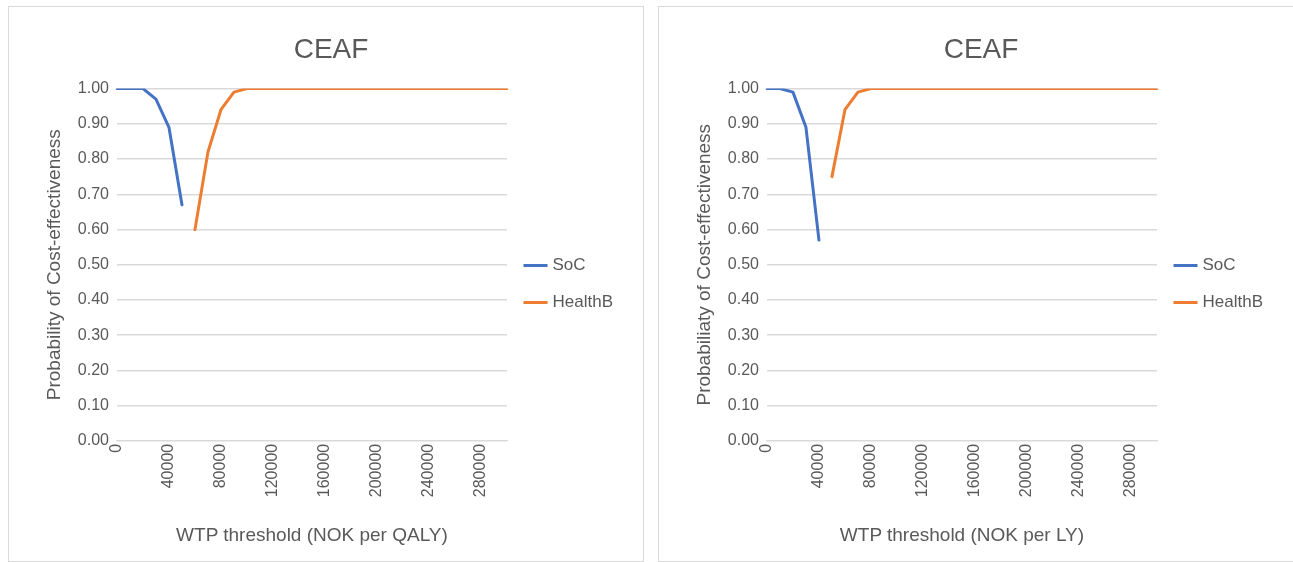  I want to click on y-axis-title: Probability of Cost-effectiveness, so click(53, 265).